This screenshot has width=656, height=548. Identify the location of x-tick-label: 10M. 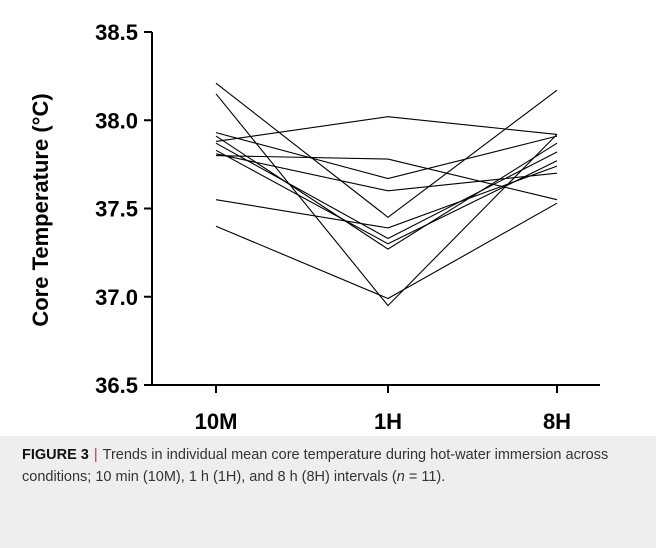
(216, 421).